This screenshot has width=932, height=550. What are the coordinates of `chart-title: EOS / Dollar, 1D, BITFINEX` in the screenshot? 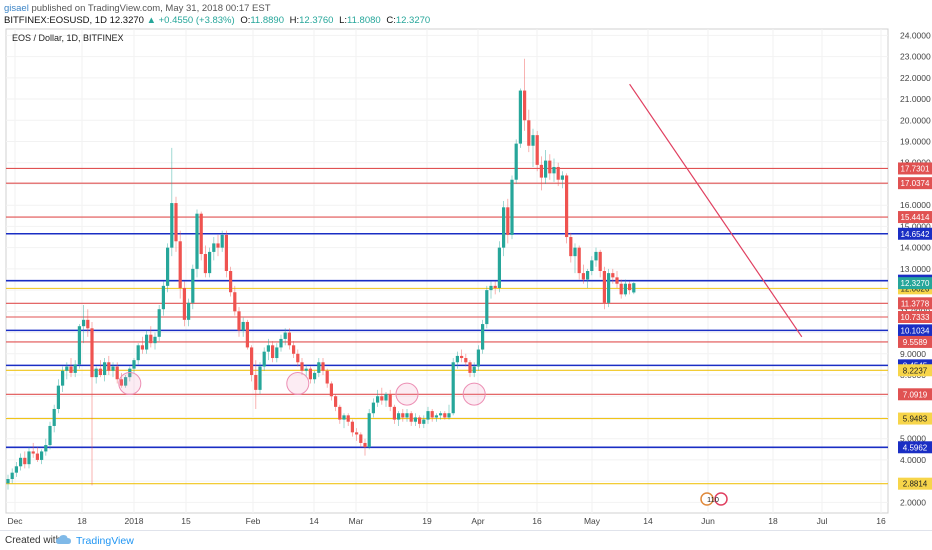 It's located at (68, 38).